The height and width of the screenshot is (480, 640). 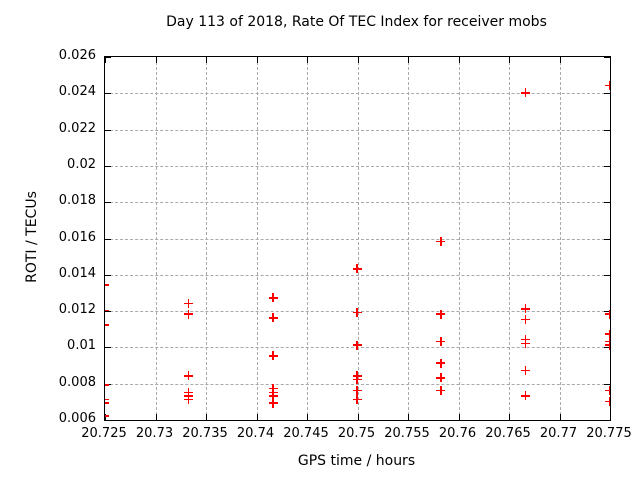 I want to click on y-tick-label: 0.018, so click(x=77, y=201).